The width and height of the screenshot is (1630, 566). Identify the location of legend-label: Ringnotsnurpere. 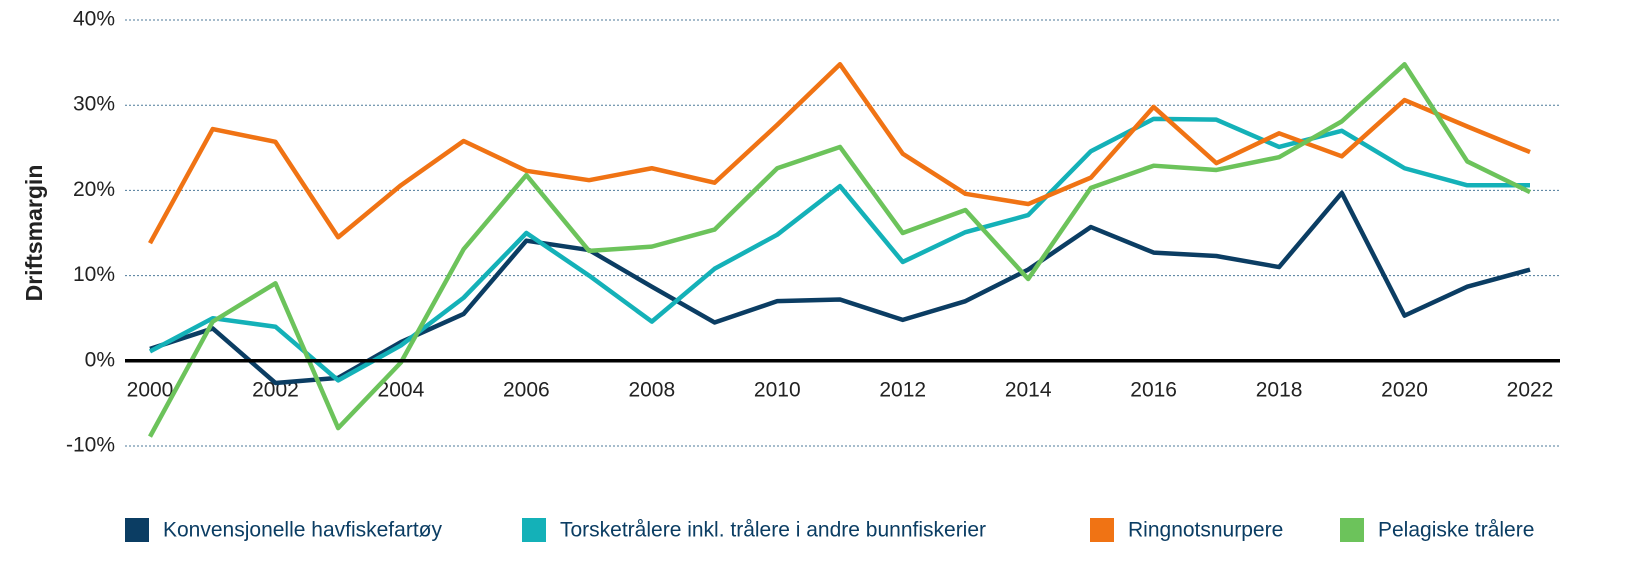
(1205, 530).